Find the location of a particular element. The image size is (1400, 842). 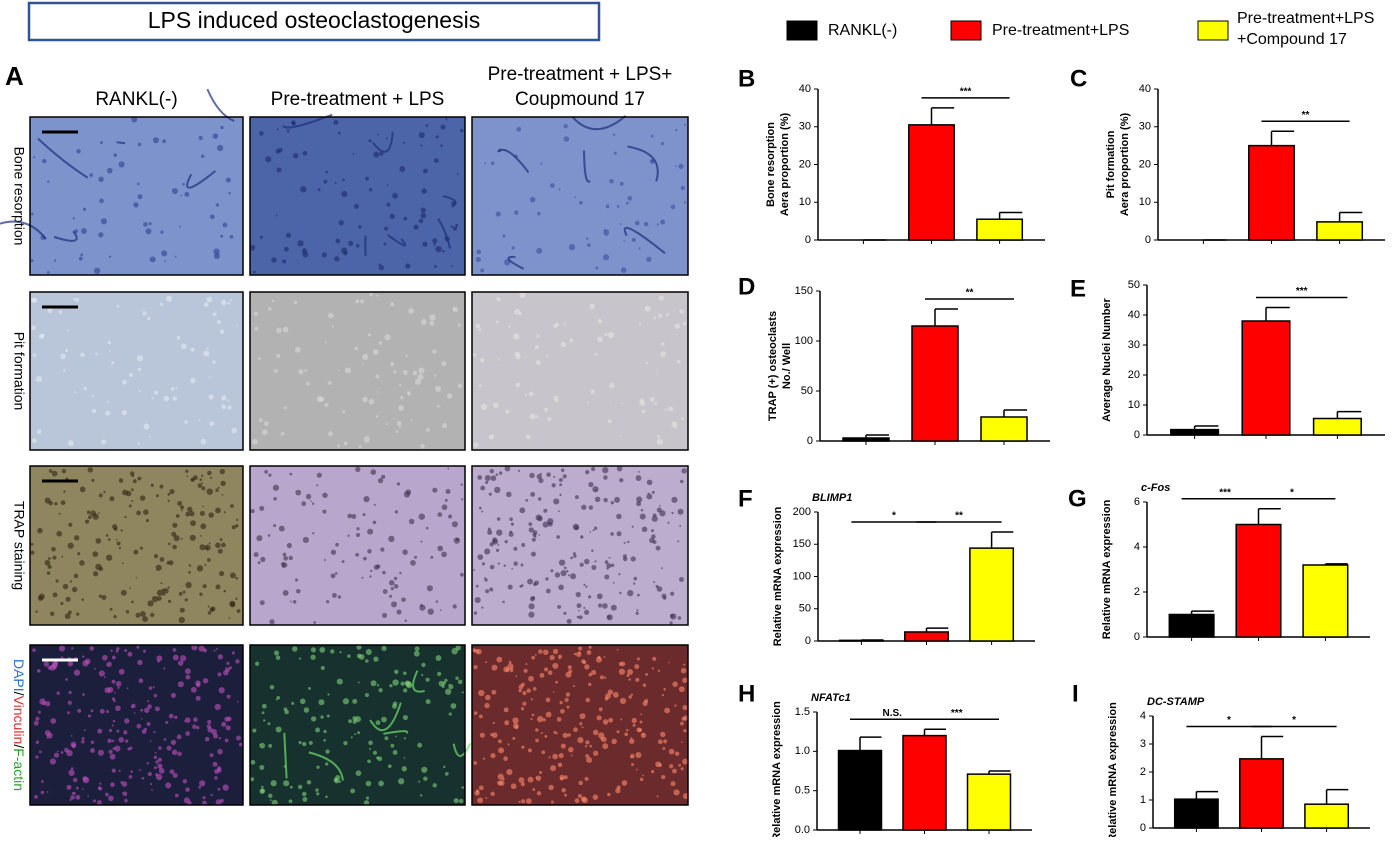

y-axis-label: No./ Well is located at coordinates (787, 366).